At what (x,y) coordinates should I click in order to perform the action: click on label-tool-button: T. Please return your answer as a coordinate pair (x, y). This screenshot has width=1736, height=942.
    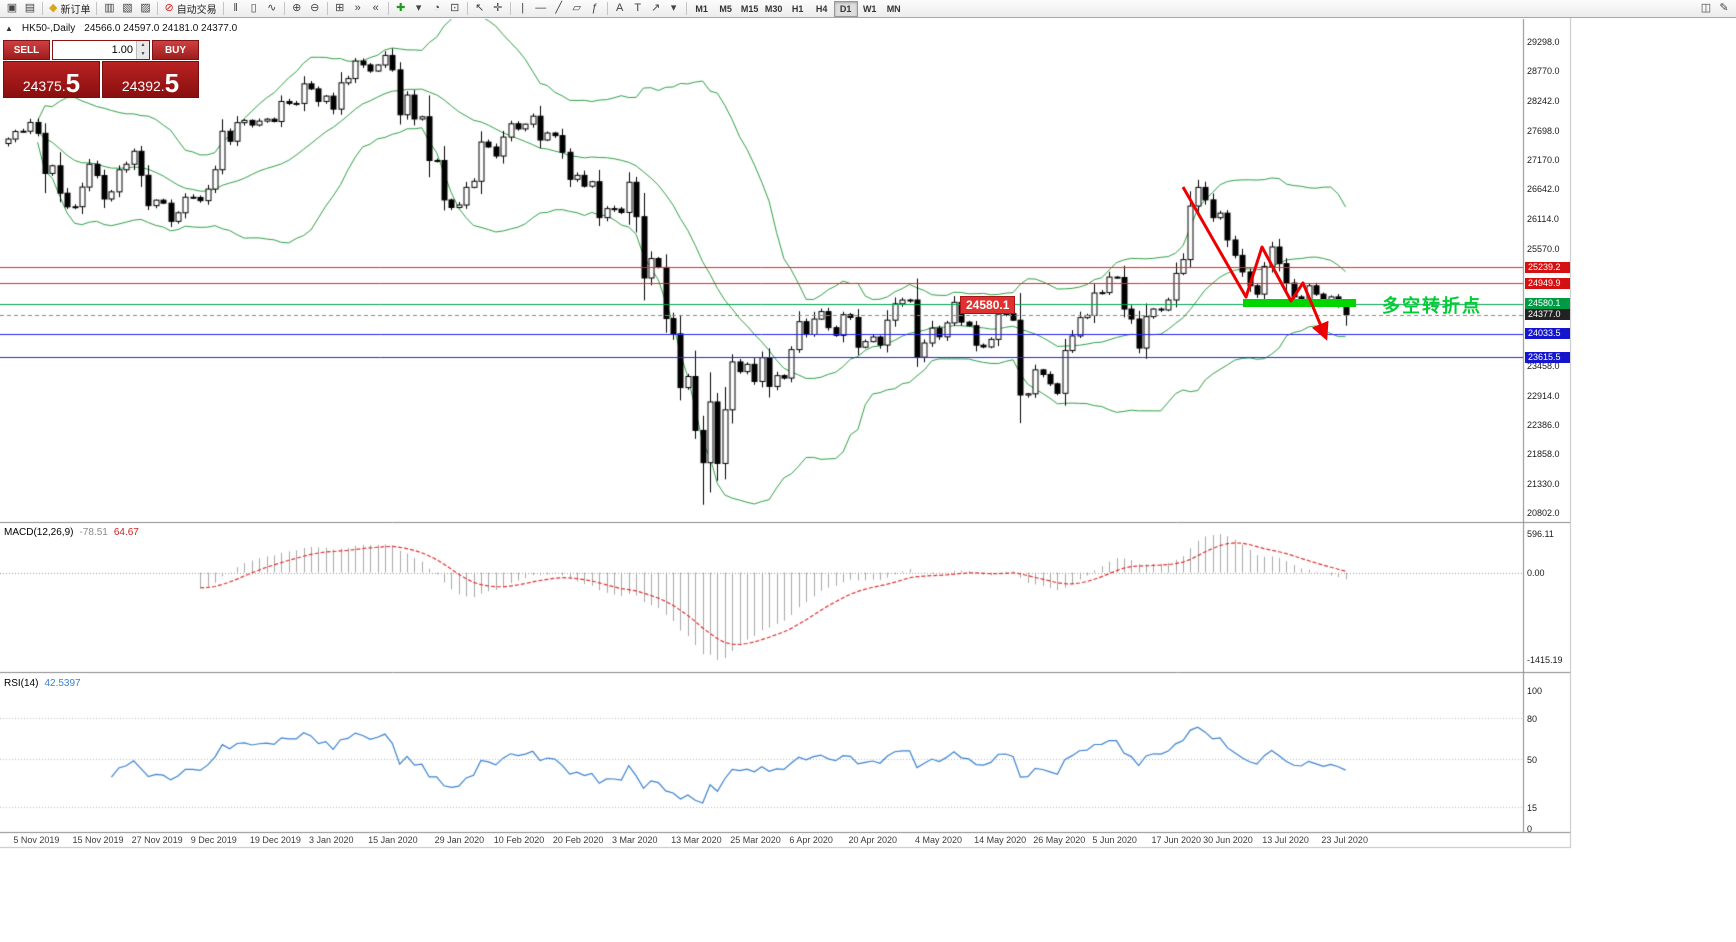
    Looking at the image, I should click on (638, 9).